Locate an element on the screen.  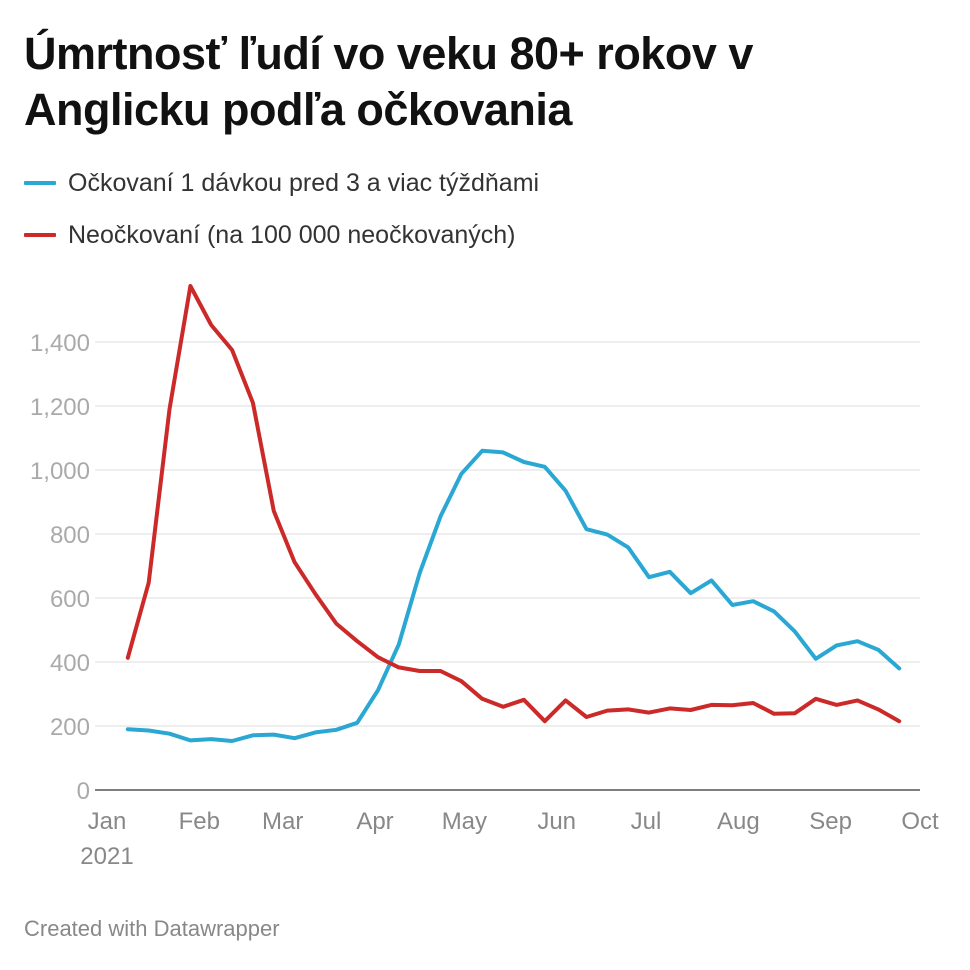
legend-swatch-vaccinated is located at coordinates (40, 183).